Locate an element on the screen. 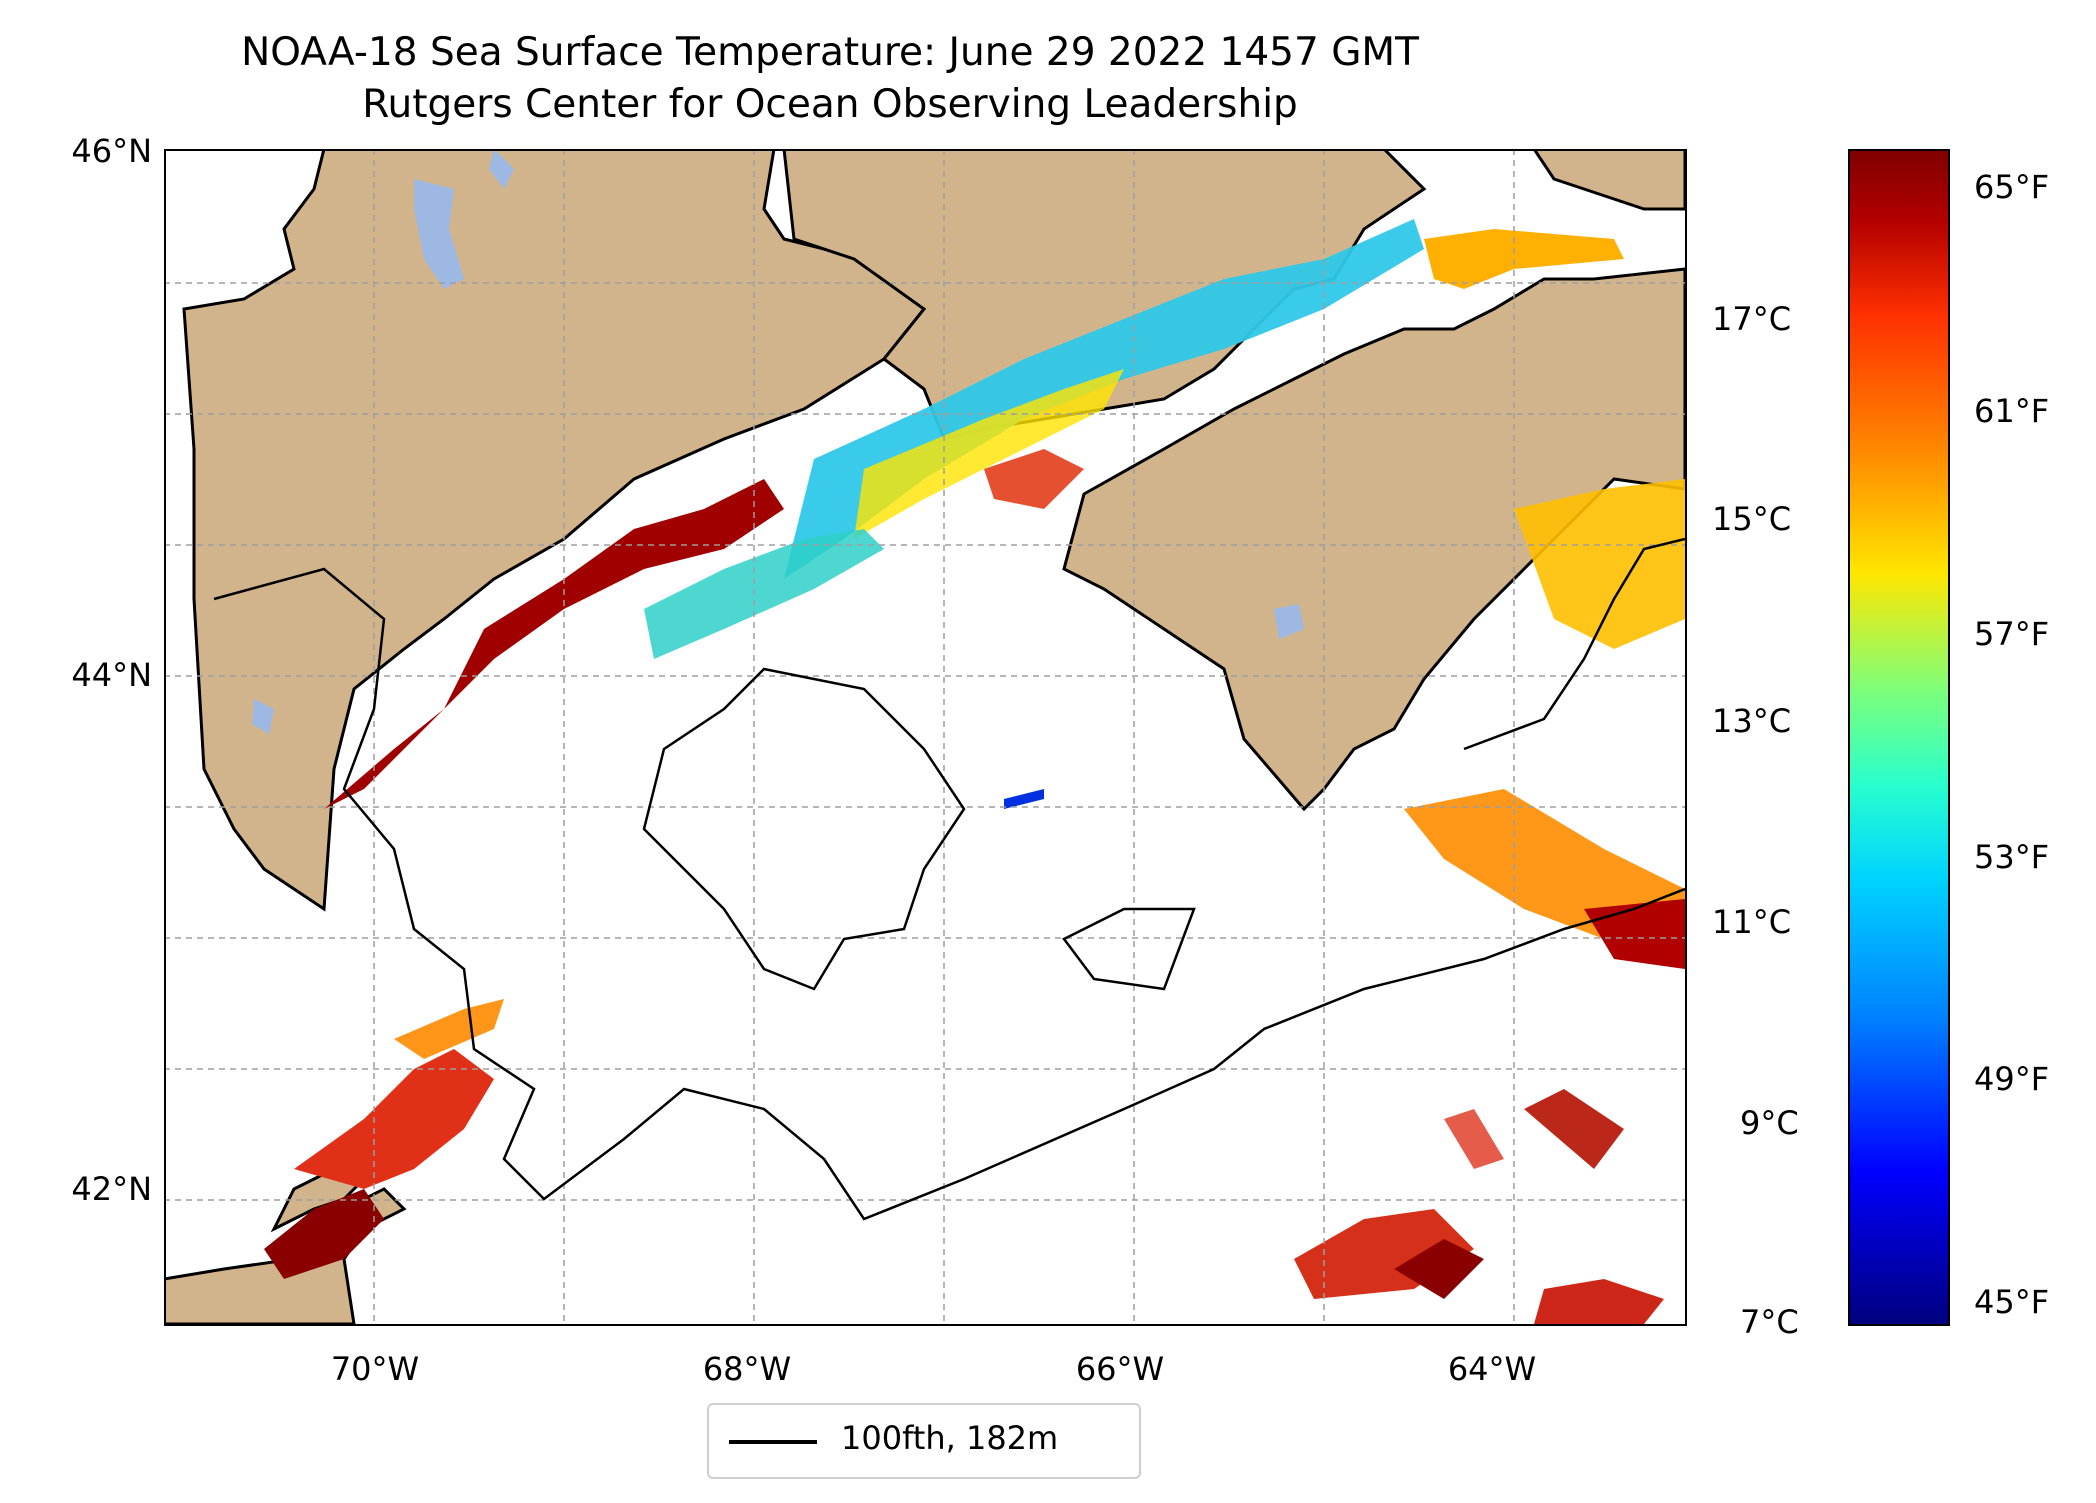  colorbar-f-65: 65°F is located at coordinates (2012, 187).